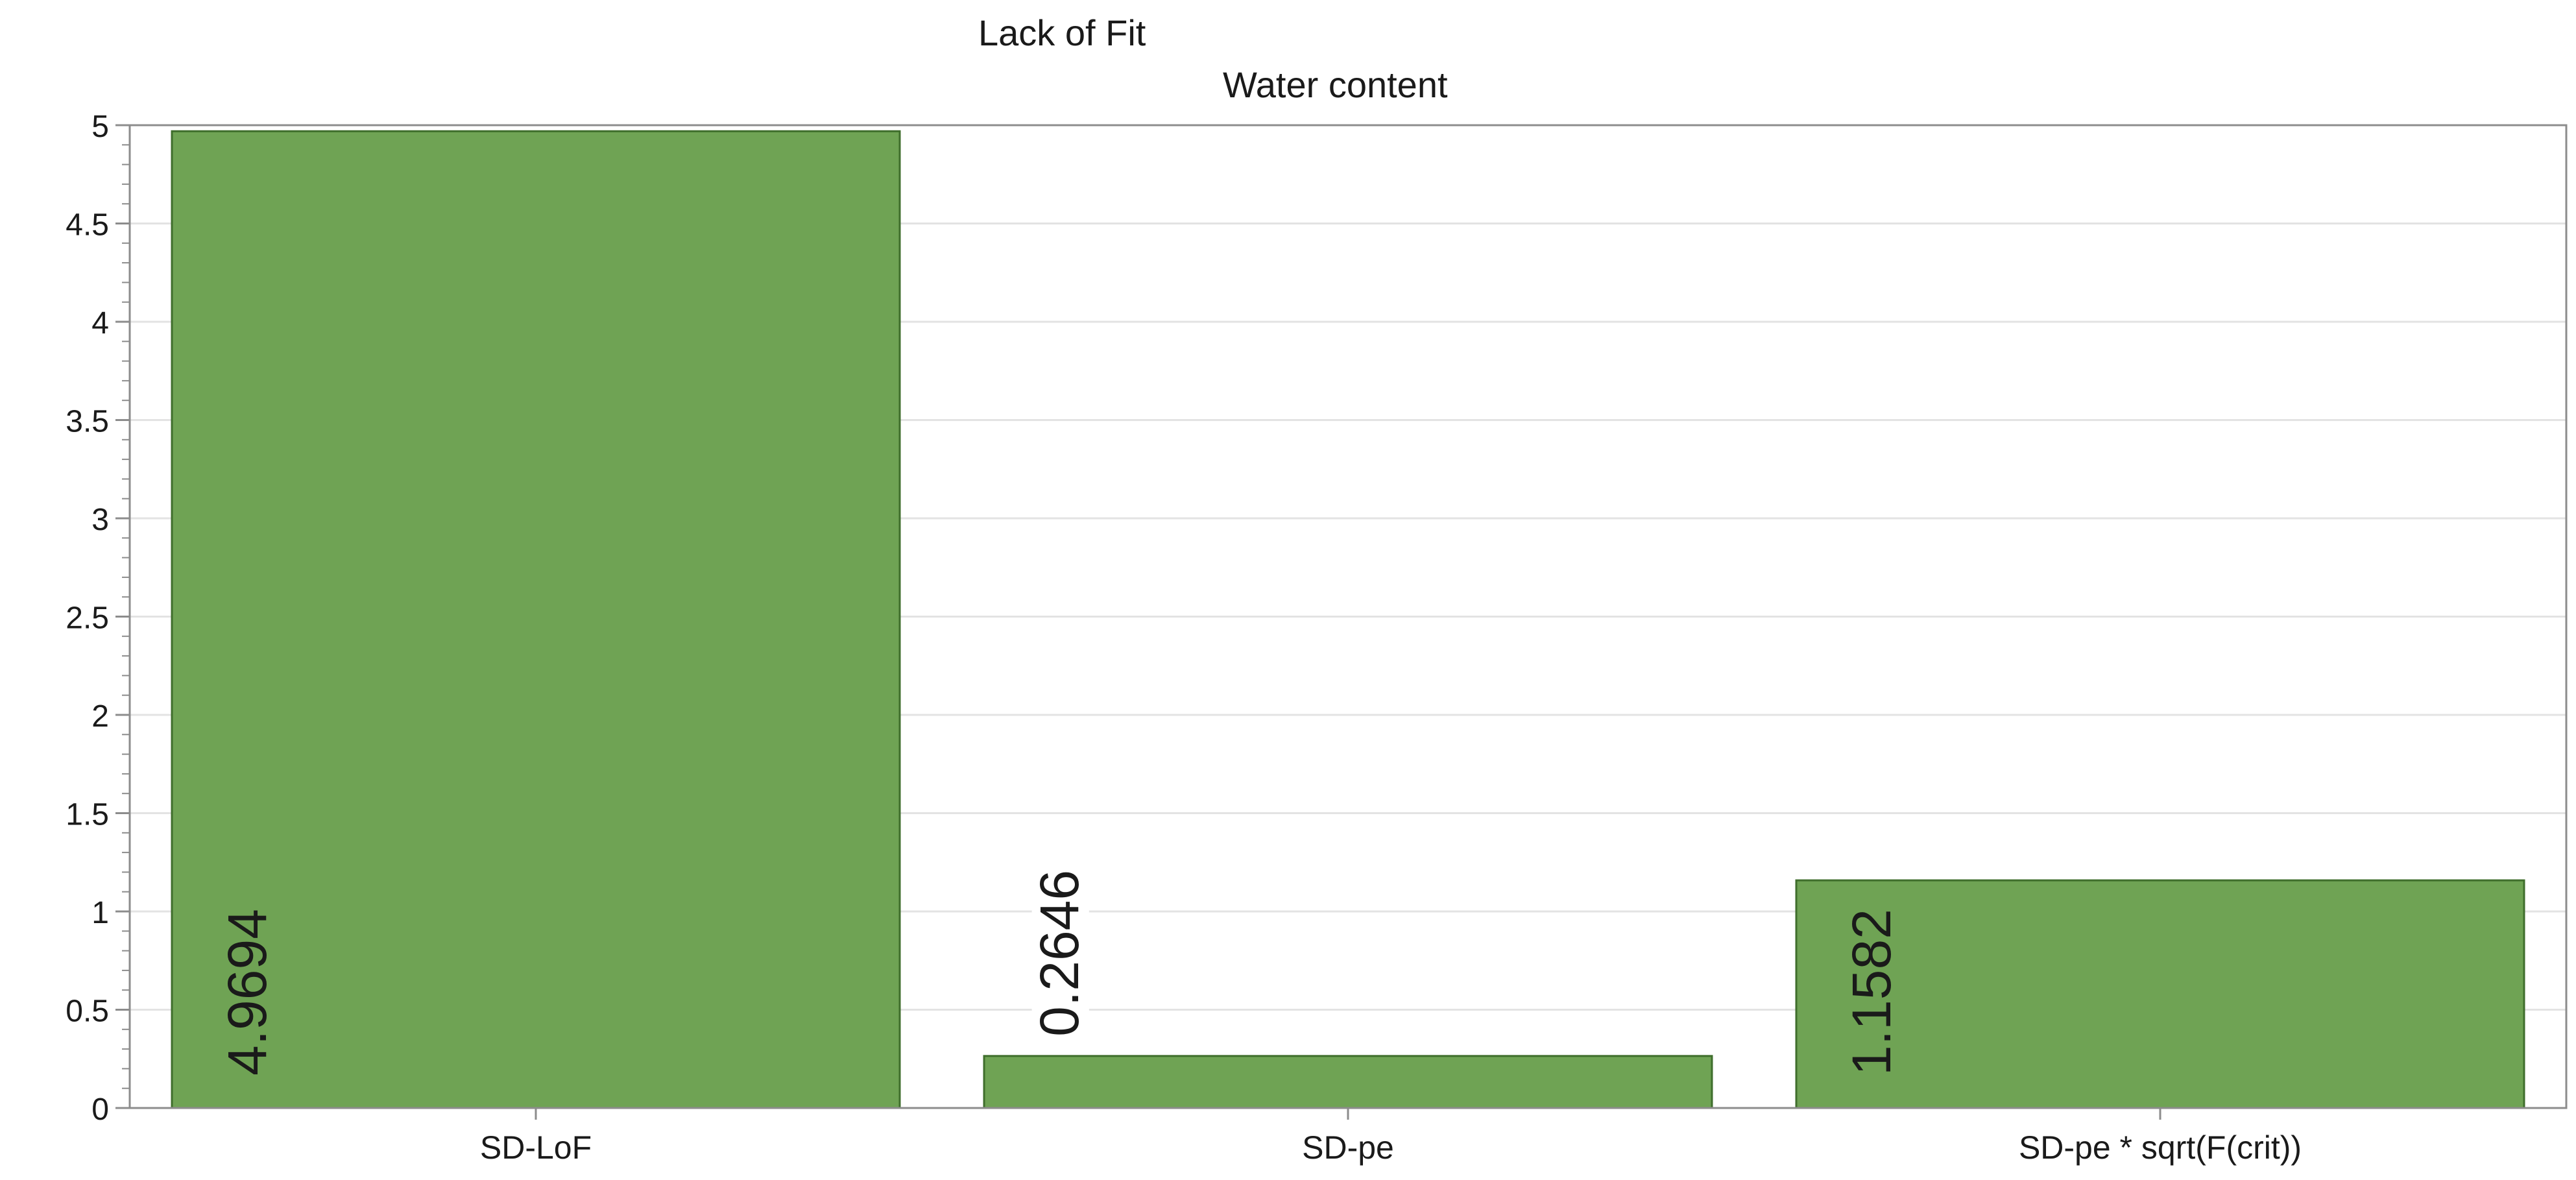 The image size is (2576, 1180). I want to click on y-tick-label: 5, so click(100, 127).